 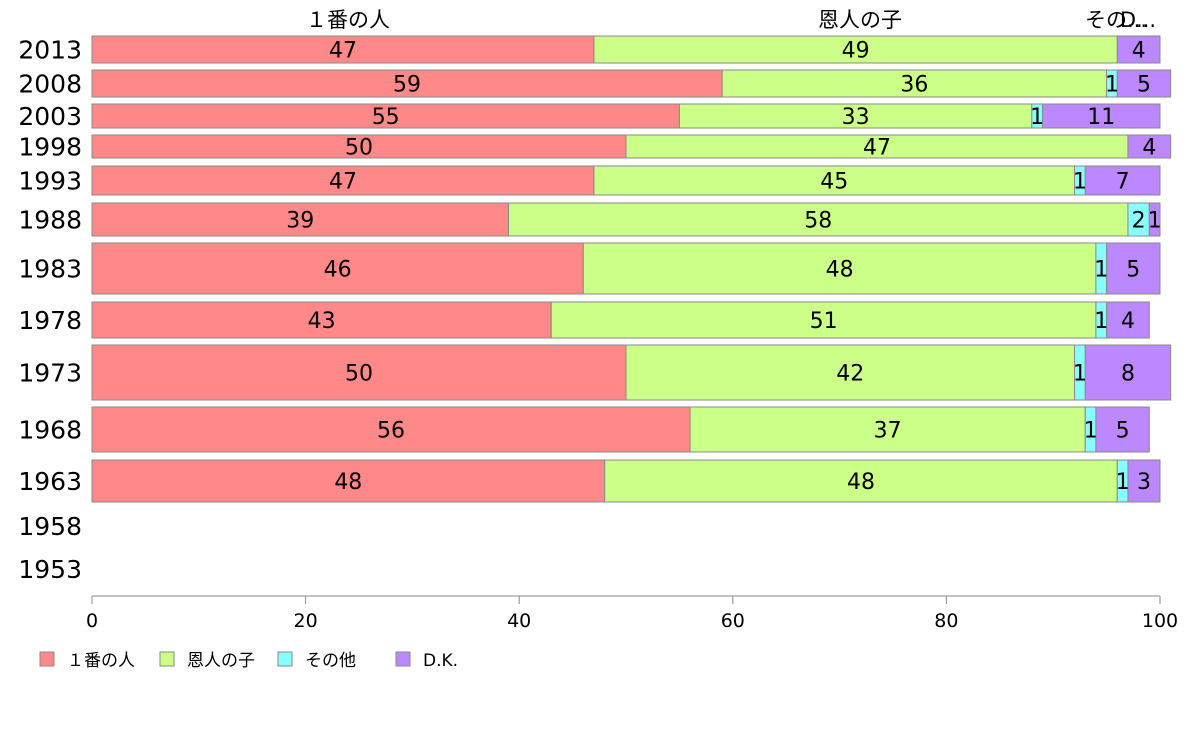 What do you see at coordinates (1123, 182) in the screenshot?
I see `bar-label-1993-series-3: 7` at bounding box center [1123, 182].